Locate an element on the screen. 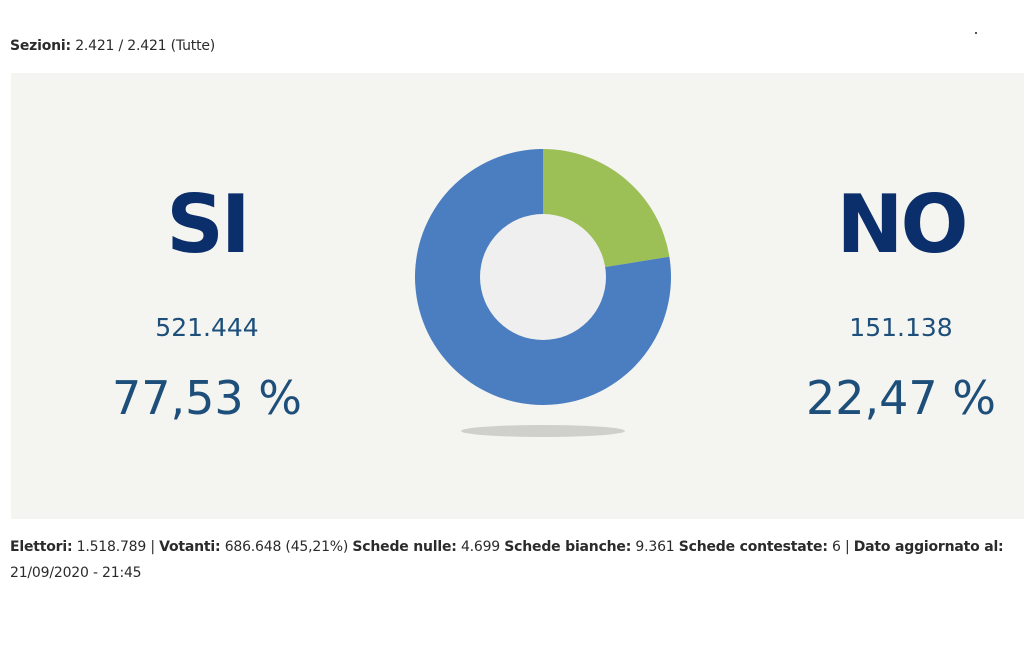 This screenshot has height=648, width=1024. bianche-label: Schede bianche: is located at coordinates (568, 547).